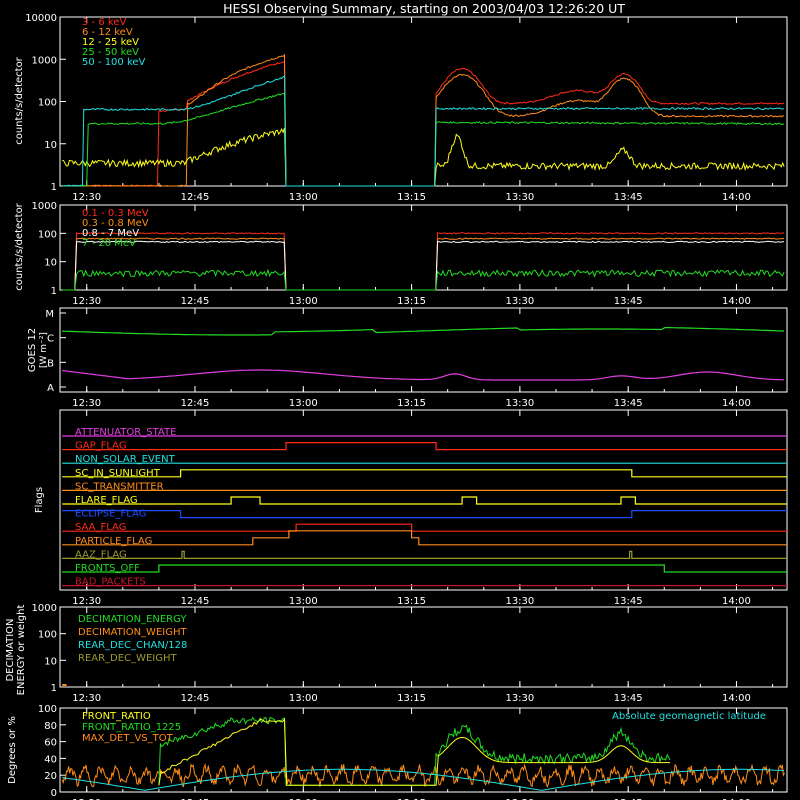 Image resolution: width=800 pixels, height=800 pixels. Describe the element at coordinates (106, 500) in the screenshot. I see `flags-label-5: FLARE_FLAG` at that location.